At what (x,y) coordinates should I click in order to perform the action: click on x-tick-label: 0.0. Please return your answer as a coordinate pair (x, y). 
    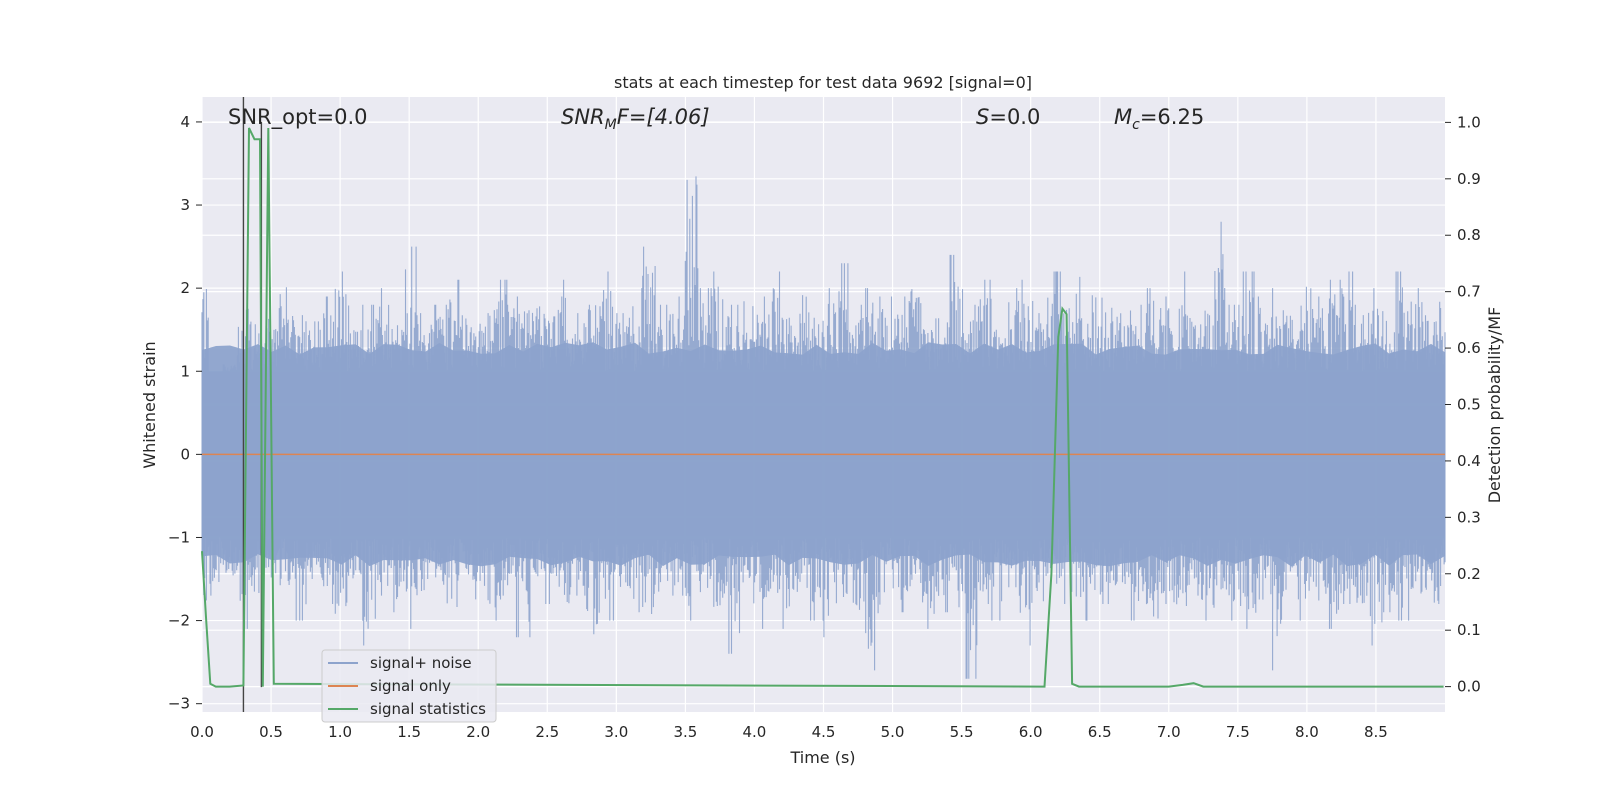
    Looking at the image, I should click on (202, 732).